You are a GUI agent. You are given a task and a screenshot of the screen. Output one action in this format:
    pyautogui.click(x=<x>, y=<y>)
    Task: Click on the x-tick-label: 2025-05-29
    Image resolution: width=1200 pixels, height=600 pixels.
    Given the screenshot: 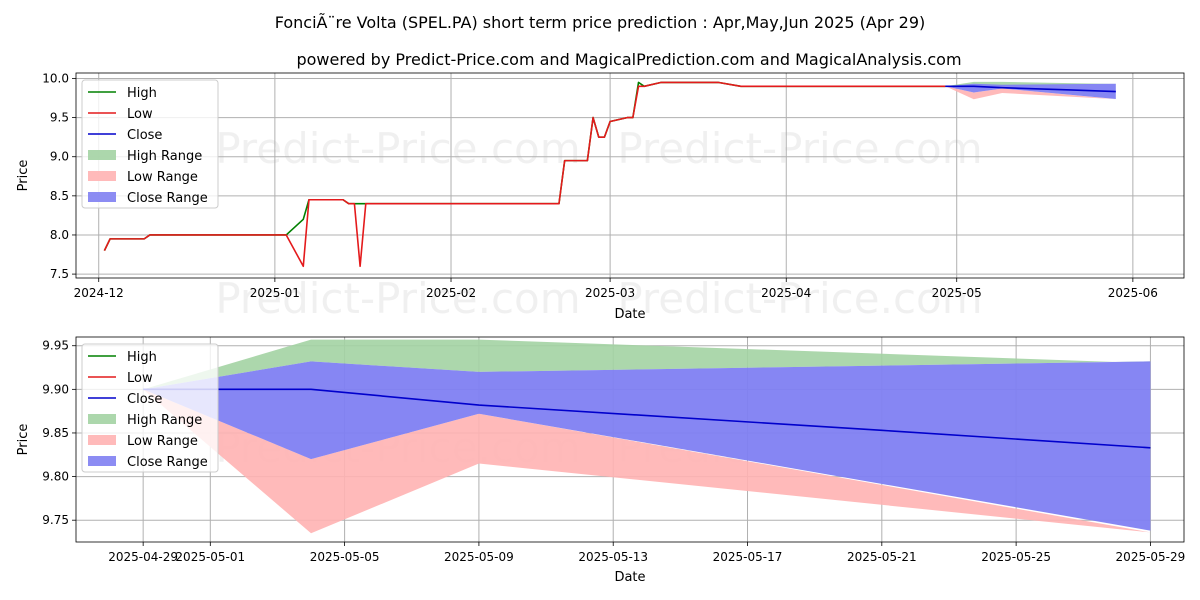 What is the action you would take?
    pyautogui.click(x=1151, y=557)
    